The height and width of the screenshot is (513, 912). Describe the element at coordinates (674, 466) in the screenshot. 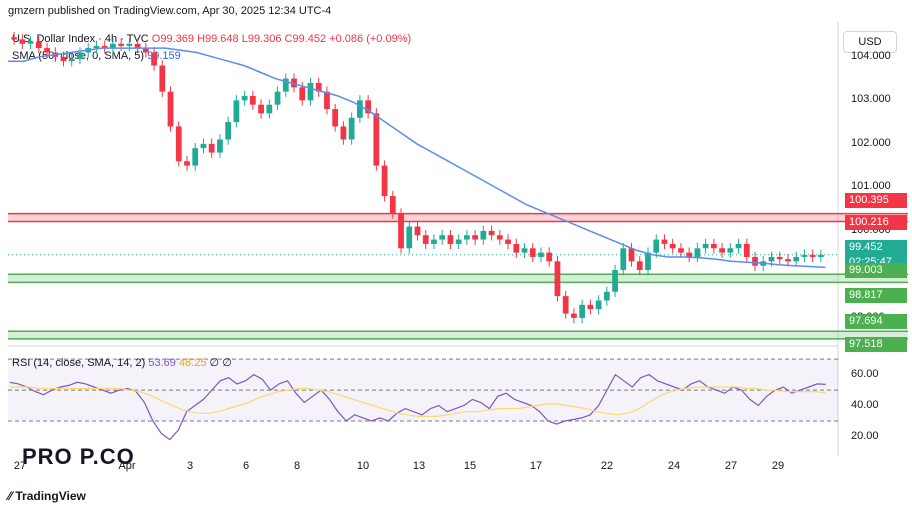

I see `date-tick-label: 24` at that location.